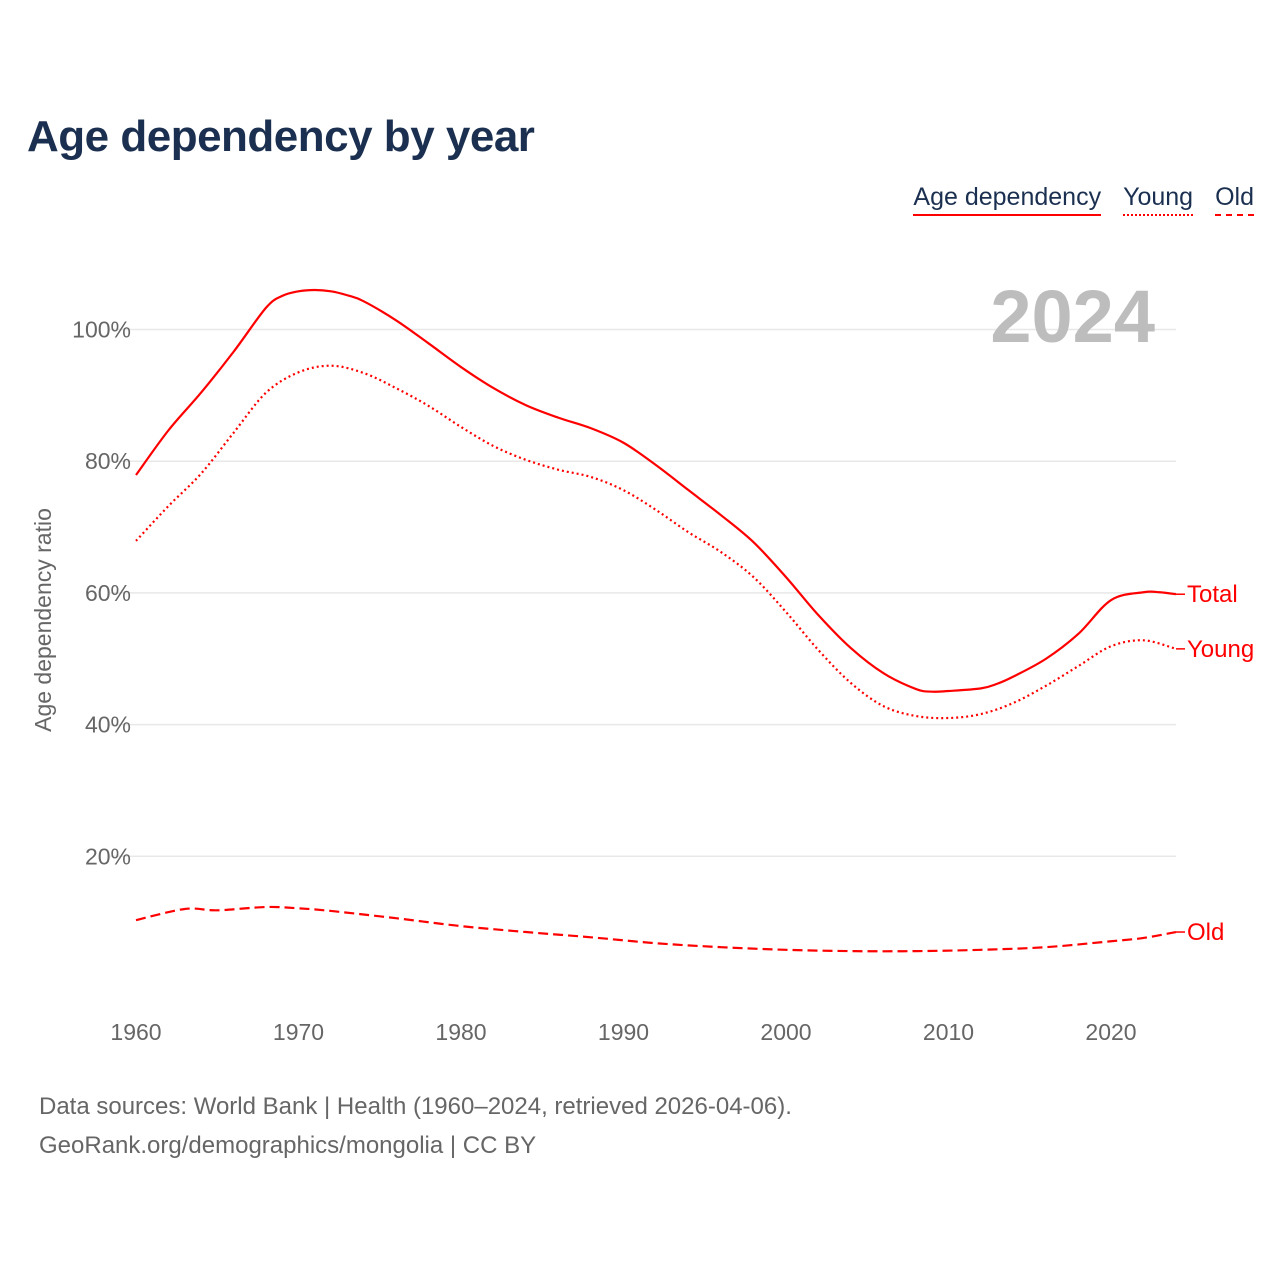 The image size is (1280, 1280). I want to click on legend-item-young: Young, so click(1158, 199).